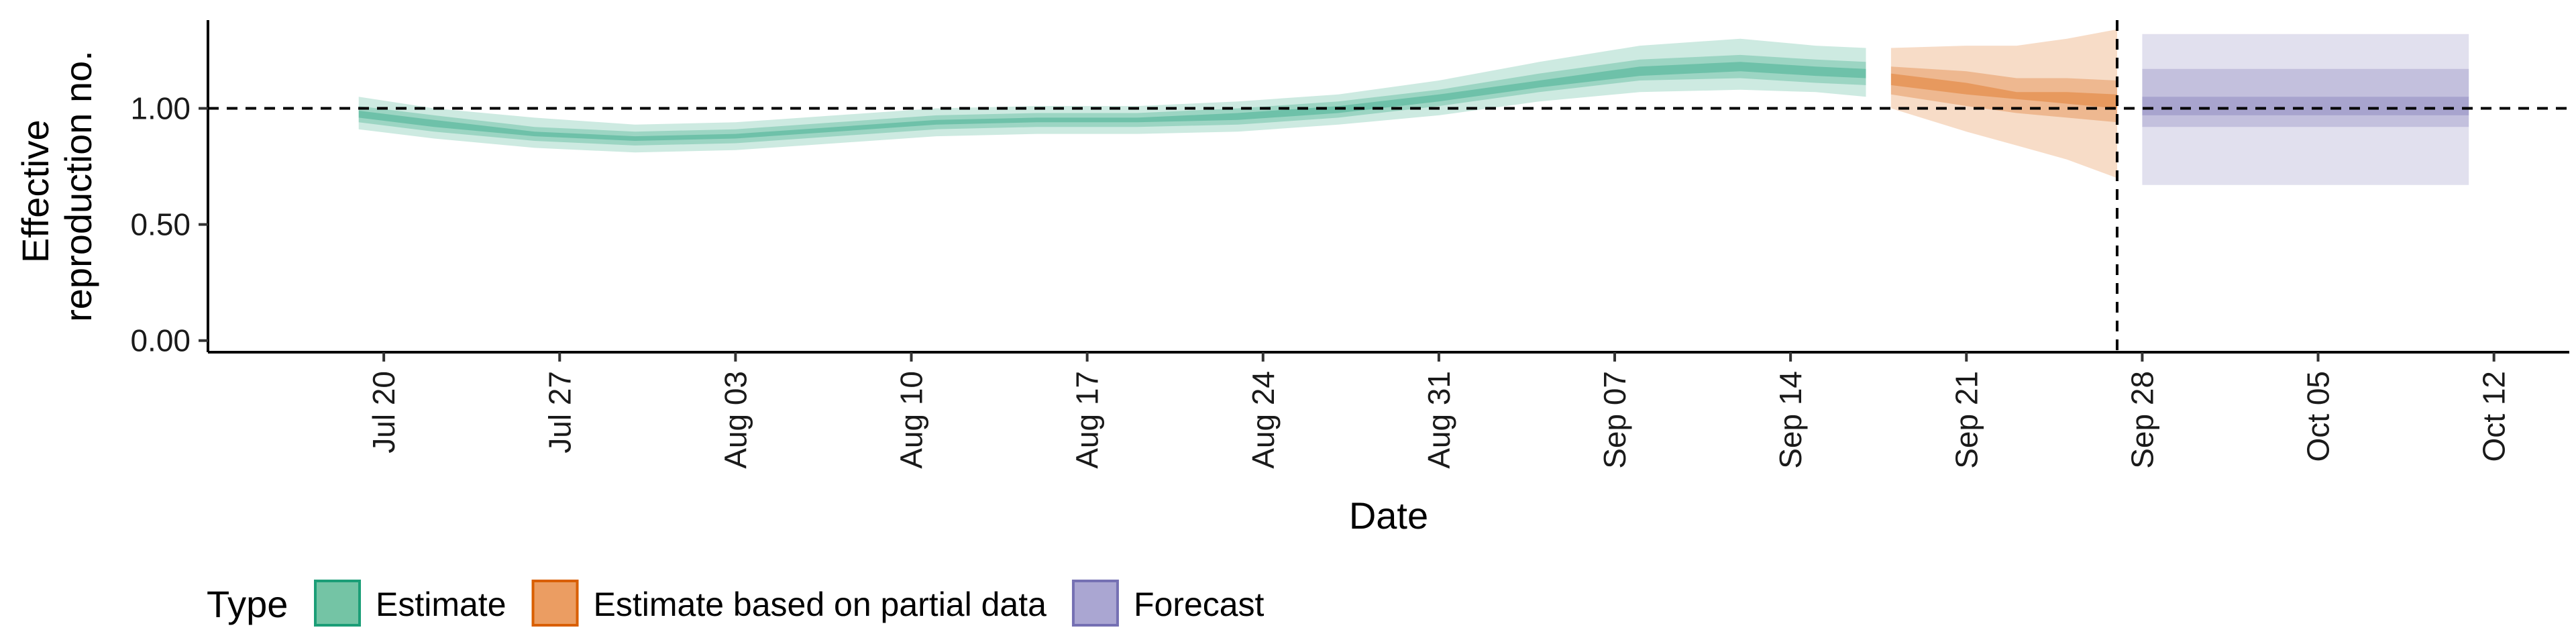  What do you see at coordinates (1095, 603) in the screenshot?
I see `legend-swatch-forecast` at bounding box center [1095, 603].